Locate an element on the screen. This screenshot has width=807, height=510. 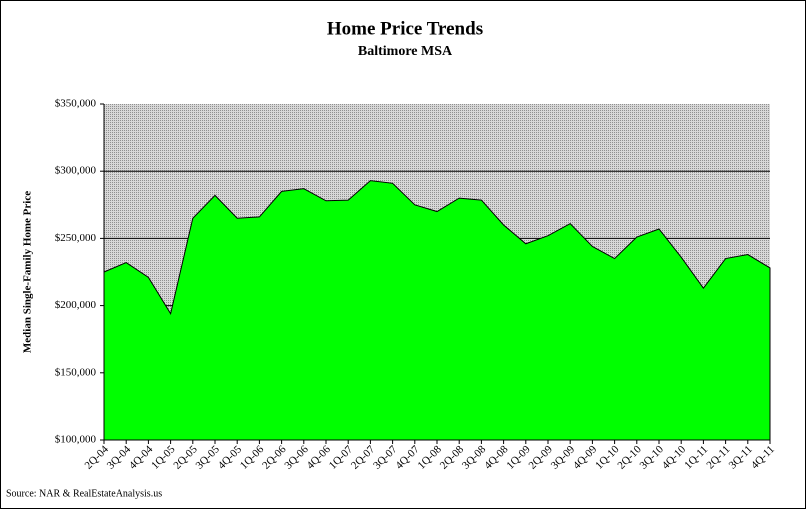
y-tick-label: $250,000 is located at coordinates (76, 238).